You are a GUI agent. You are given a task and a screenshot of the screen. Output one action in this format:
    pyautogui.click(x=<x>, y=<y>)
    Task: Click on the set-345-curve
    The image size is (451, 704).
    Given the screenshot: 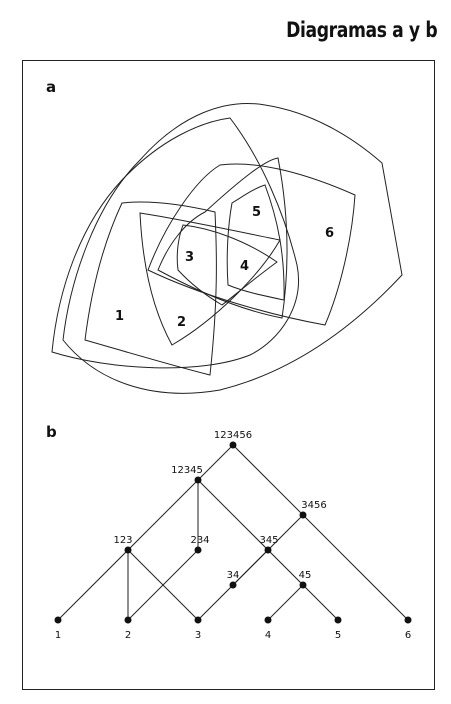 What is the action you would take?
    pyautogui.click(x=222, y=238)
    